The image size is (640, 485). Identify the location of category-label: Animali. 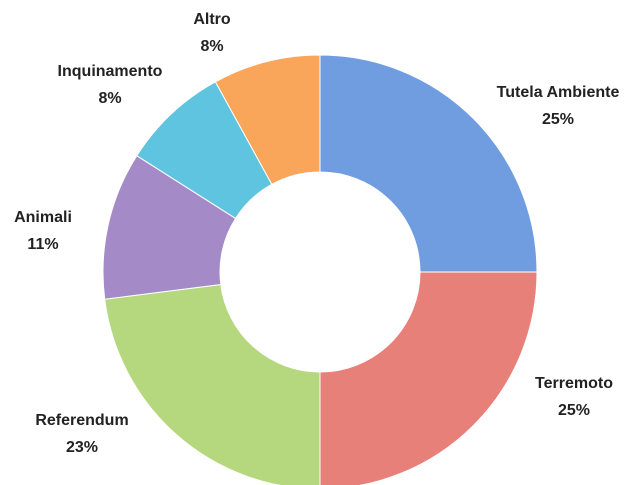
(43, 217).